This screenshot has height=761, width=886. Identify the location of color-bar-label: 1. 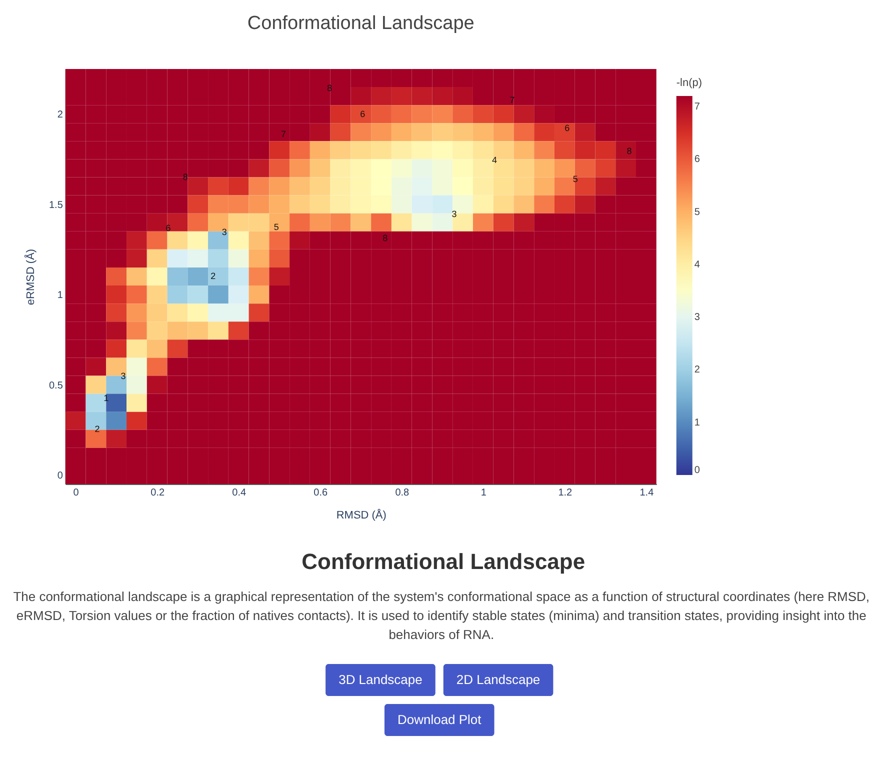
(697, 422).